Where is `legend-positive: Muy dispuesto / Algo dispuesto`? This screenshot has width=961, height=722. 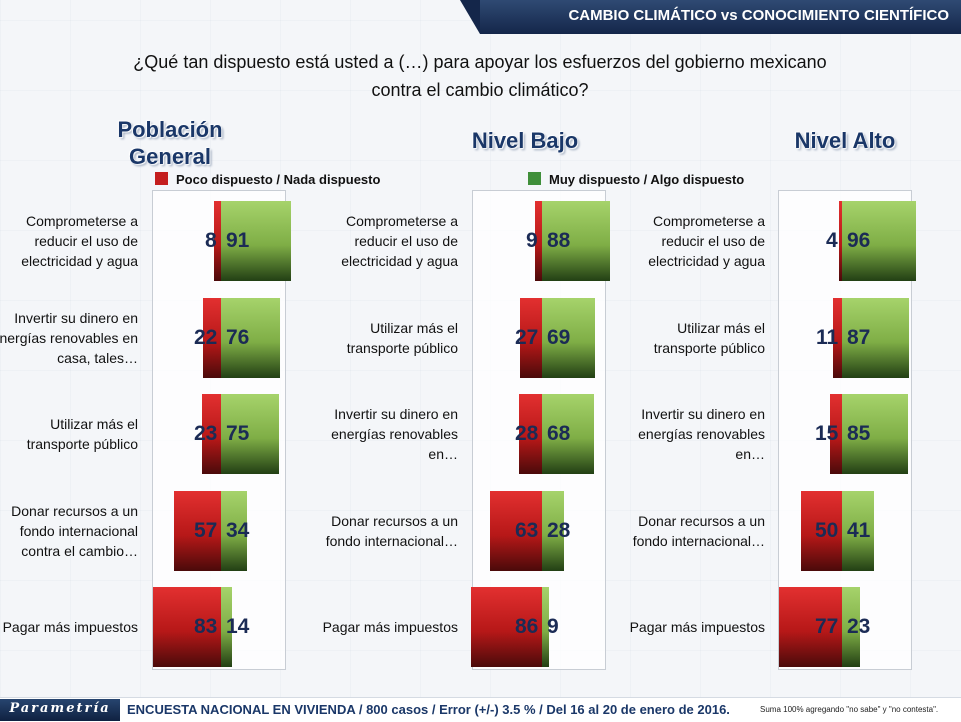 legend-positive: Muy dispuesto / Algo dispuesto is located at coordinates (636, 179).